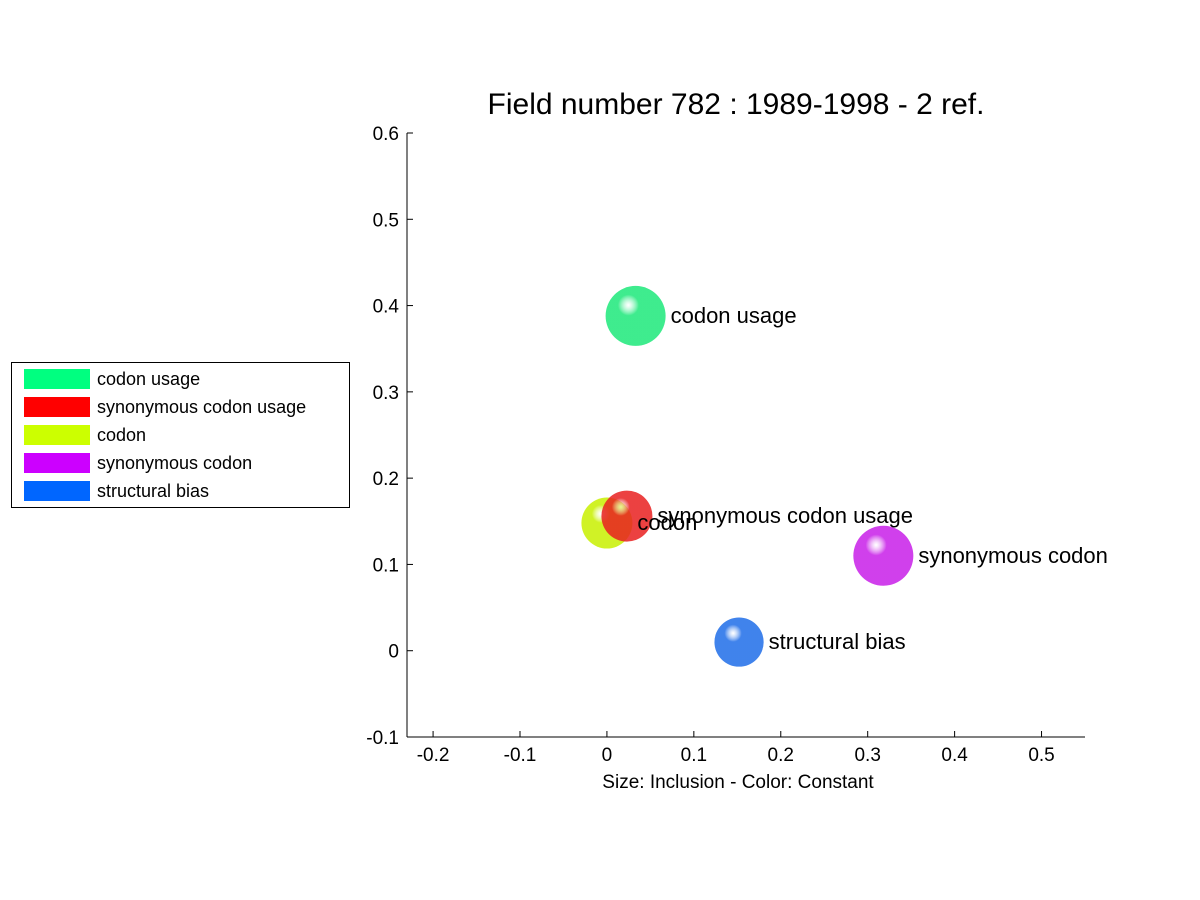  What do you see at coordinates (386, 565) in the screenshot?
I see `y-tick-label: 0.1` at bounding box center [386, 565].